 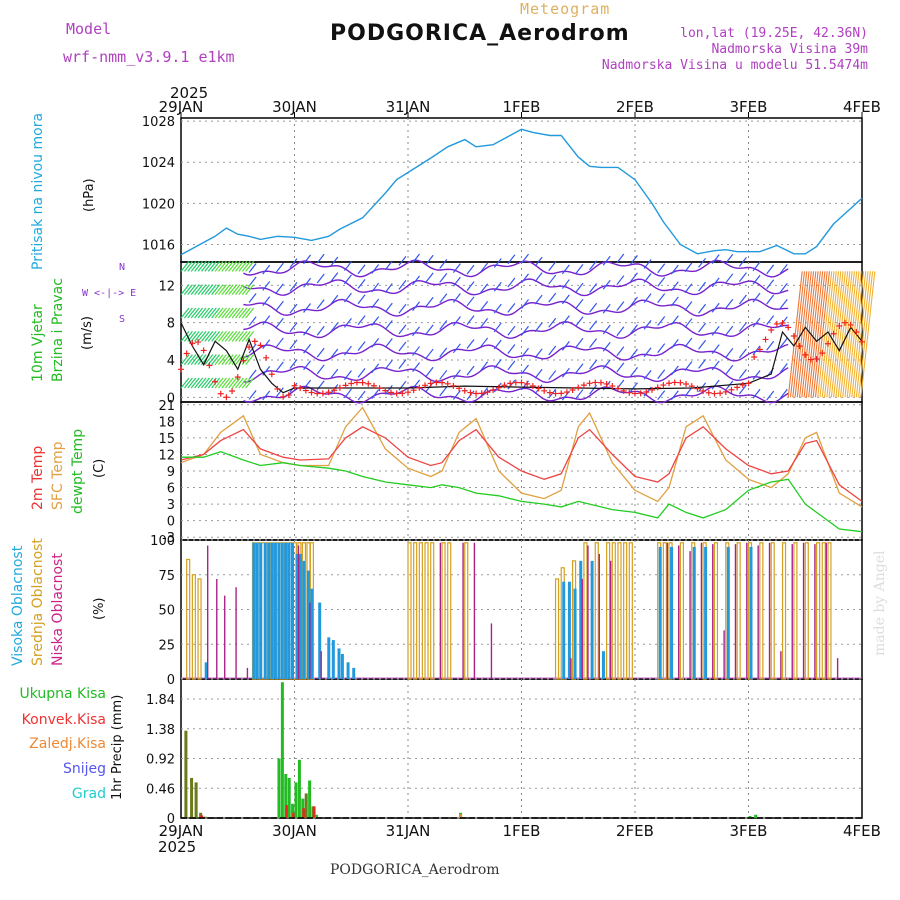 What do you see at coordinates (294, 815) in the screenshot?
I see `precip-convective-bar` at bounding box center [294, 815].